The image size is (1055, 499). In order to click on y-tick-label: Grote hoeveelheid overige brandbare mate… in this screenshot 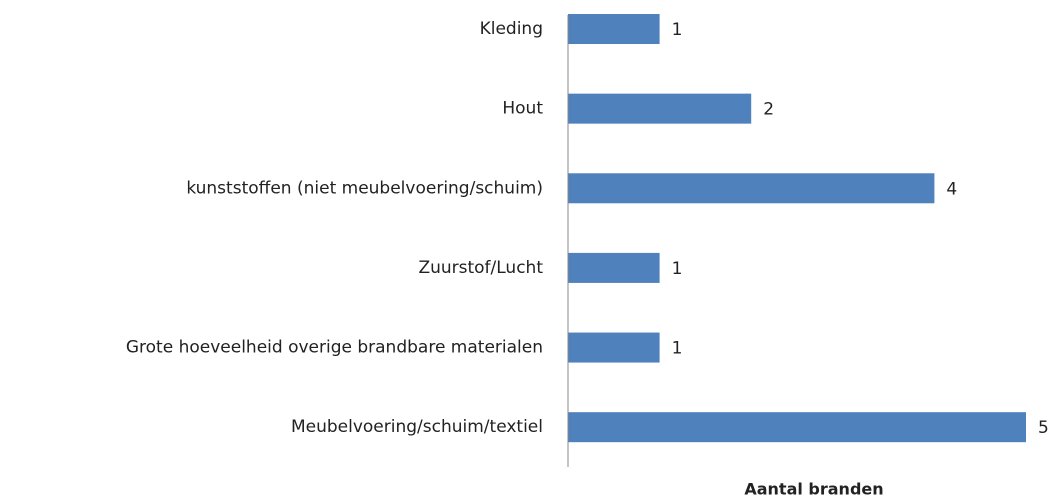, I will do `click(334, 348)`.